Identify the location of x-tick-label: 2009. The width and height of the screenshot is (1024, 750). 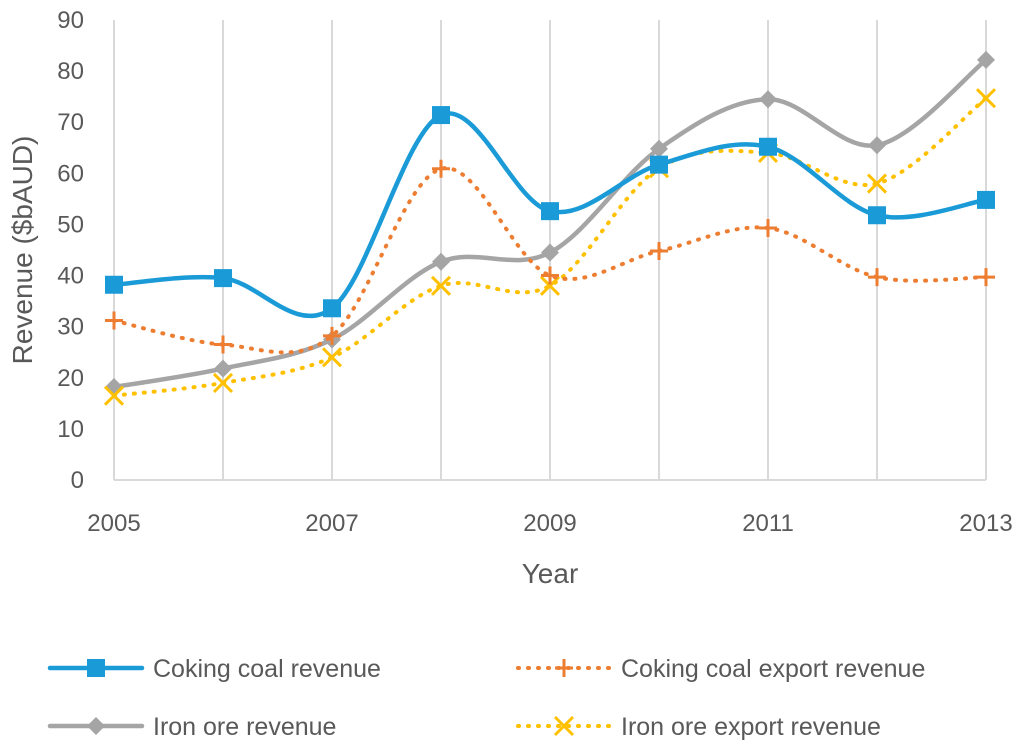
(549, 523).